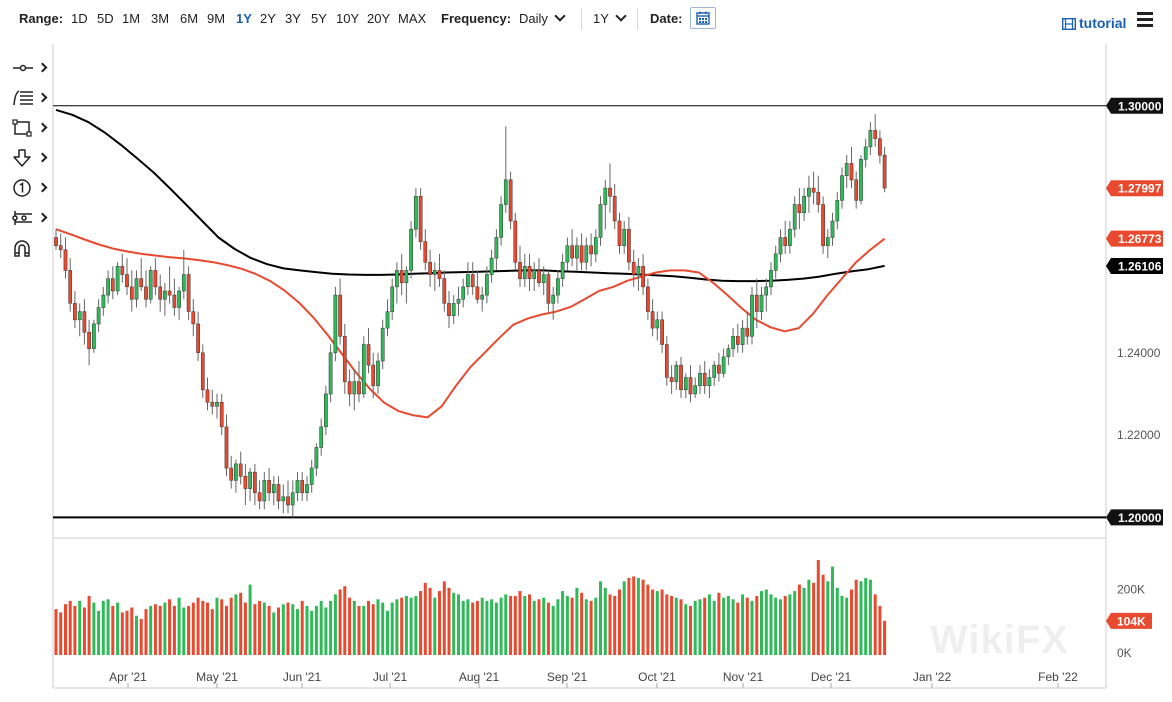 This screenshot has width=1172, height=702. I want to click on frequency-label: Frequency:, so click(476, 18).